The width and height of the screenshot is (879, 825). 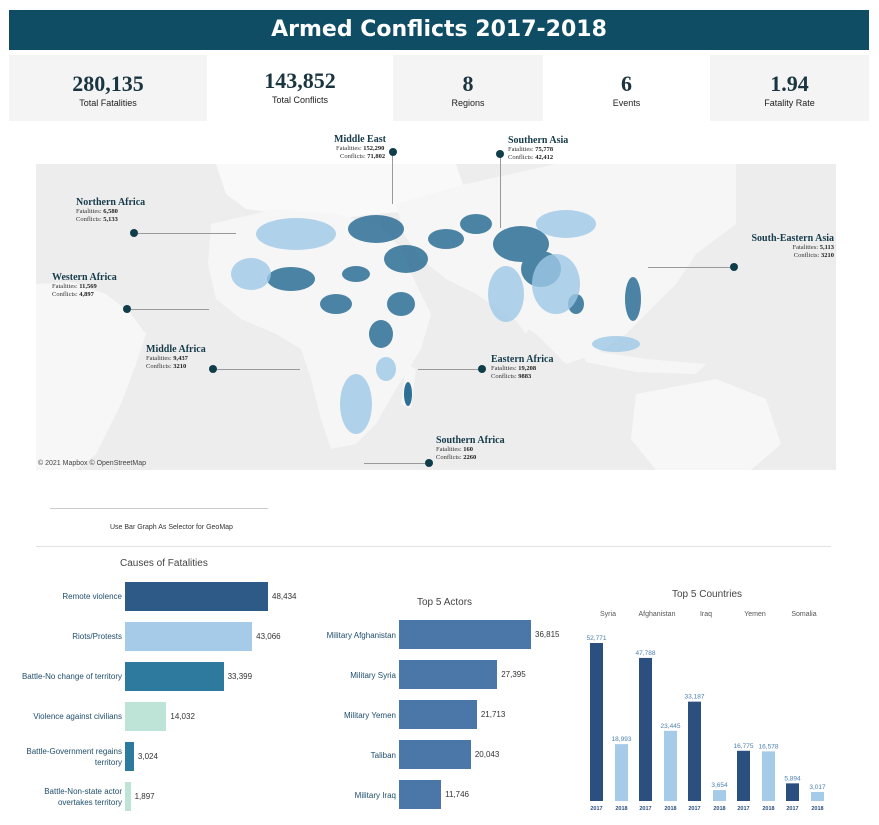 I want to click on kpi-fatality-rate: 1.94 Fatality Rate, so click(x=789, y=88).